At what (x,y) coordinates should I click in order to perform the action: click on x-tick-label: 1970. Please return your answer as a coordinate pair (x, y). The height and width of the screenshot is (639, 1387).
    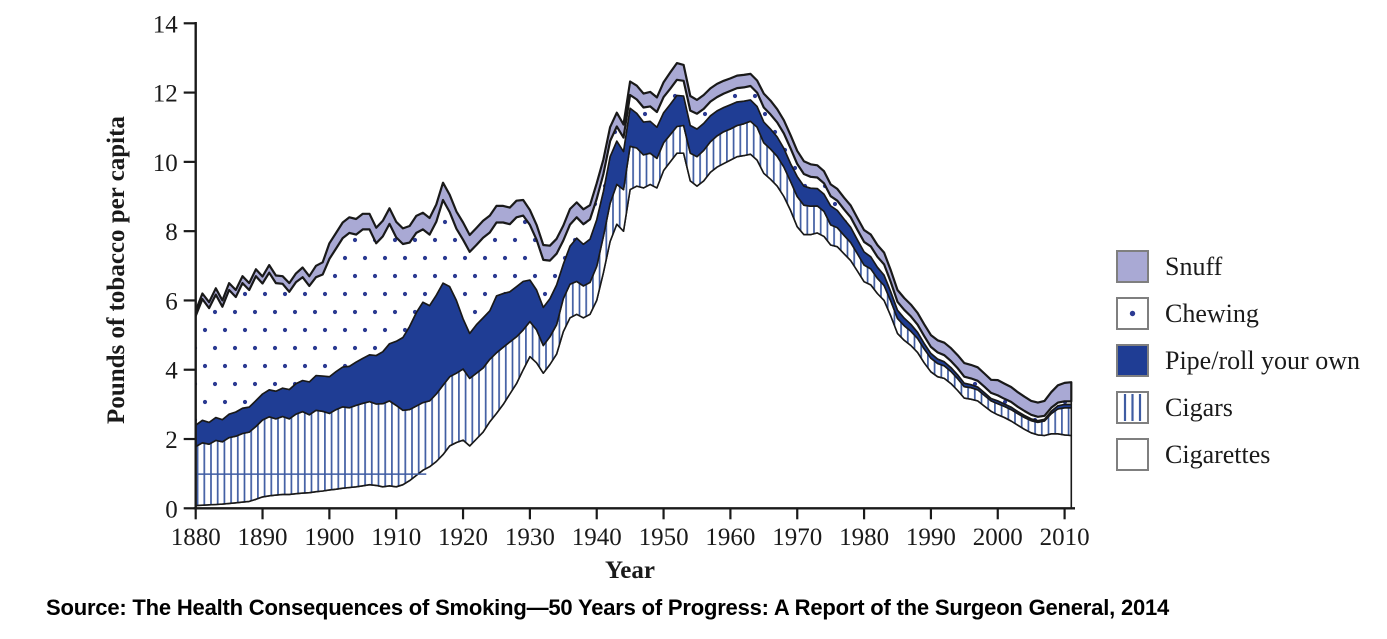
    Looking at the image, I should click on (797, 537).